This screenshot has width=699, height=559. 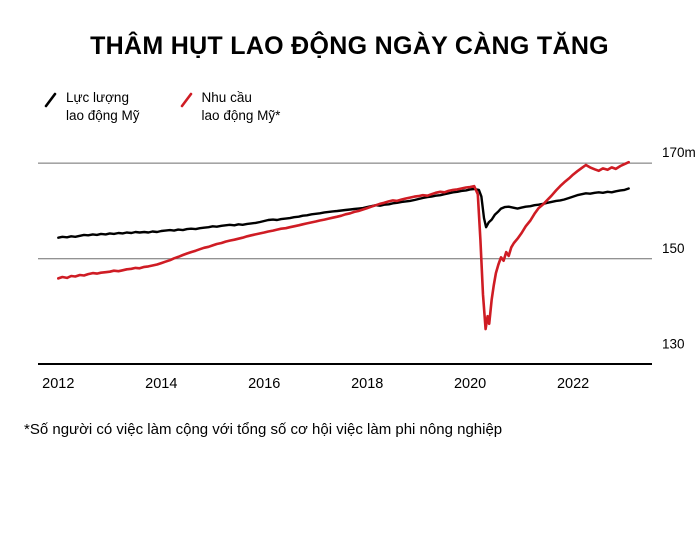 I want to click on x-tick-label: 2020, so click(x=470, y=384).